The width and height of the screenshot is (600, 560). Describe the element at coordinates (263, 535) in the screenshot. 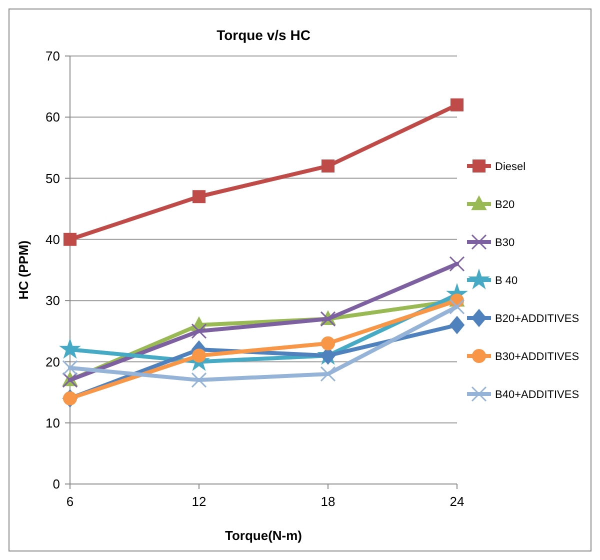

I see `x-axis-title: Torque(N-m)` at that location.